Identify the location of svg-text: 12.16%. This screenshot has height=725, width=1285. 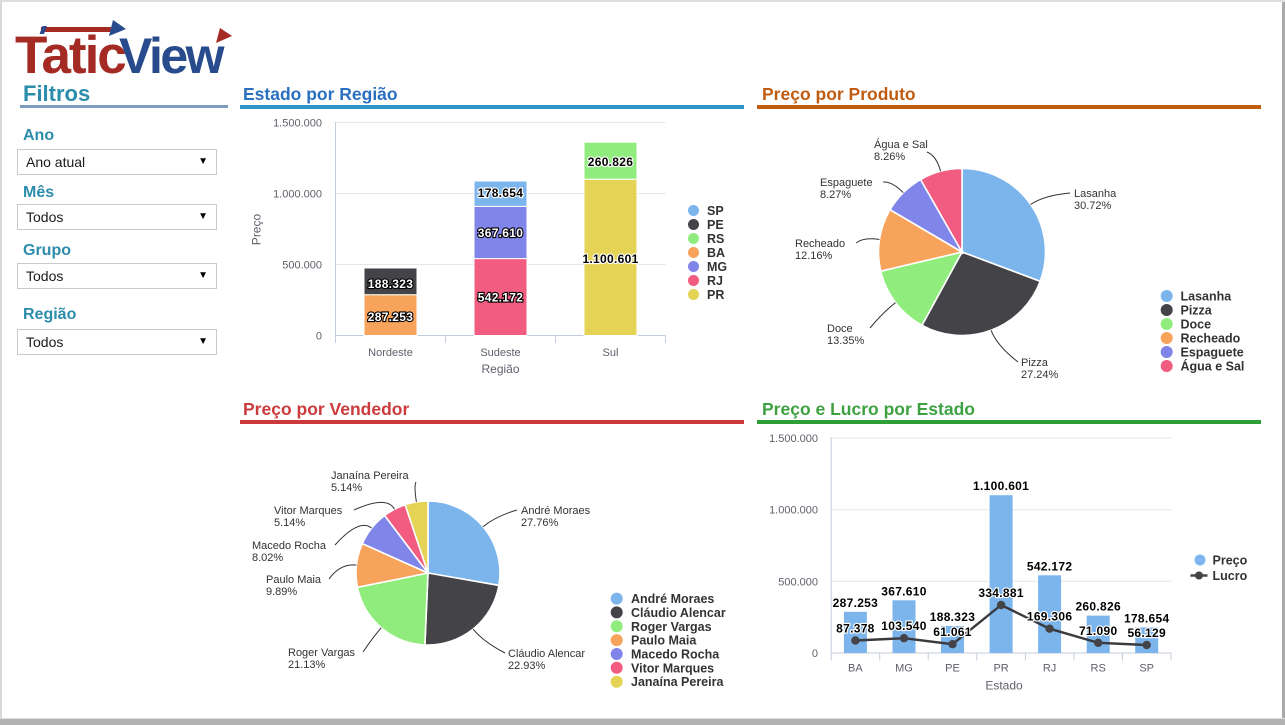
(814, 256).